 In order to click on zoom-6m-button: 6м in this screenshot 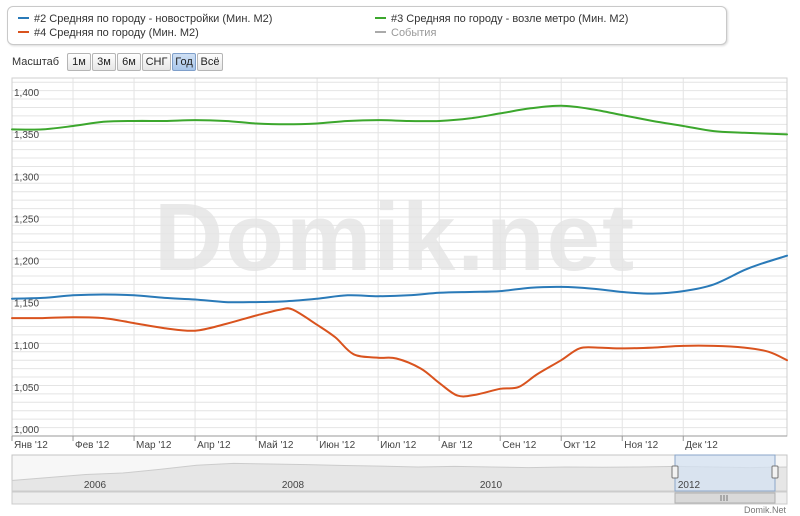, I will do `click(129, 62)`.